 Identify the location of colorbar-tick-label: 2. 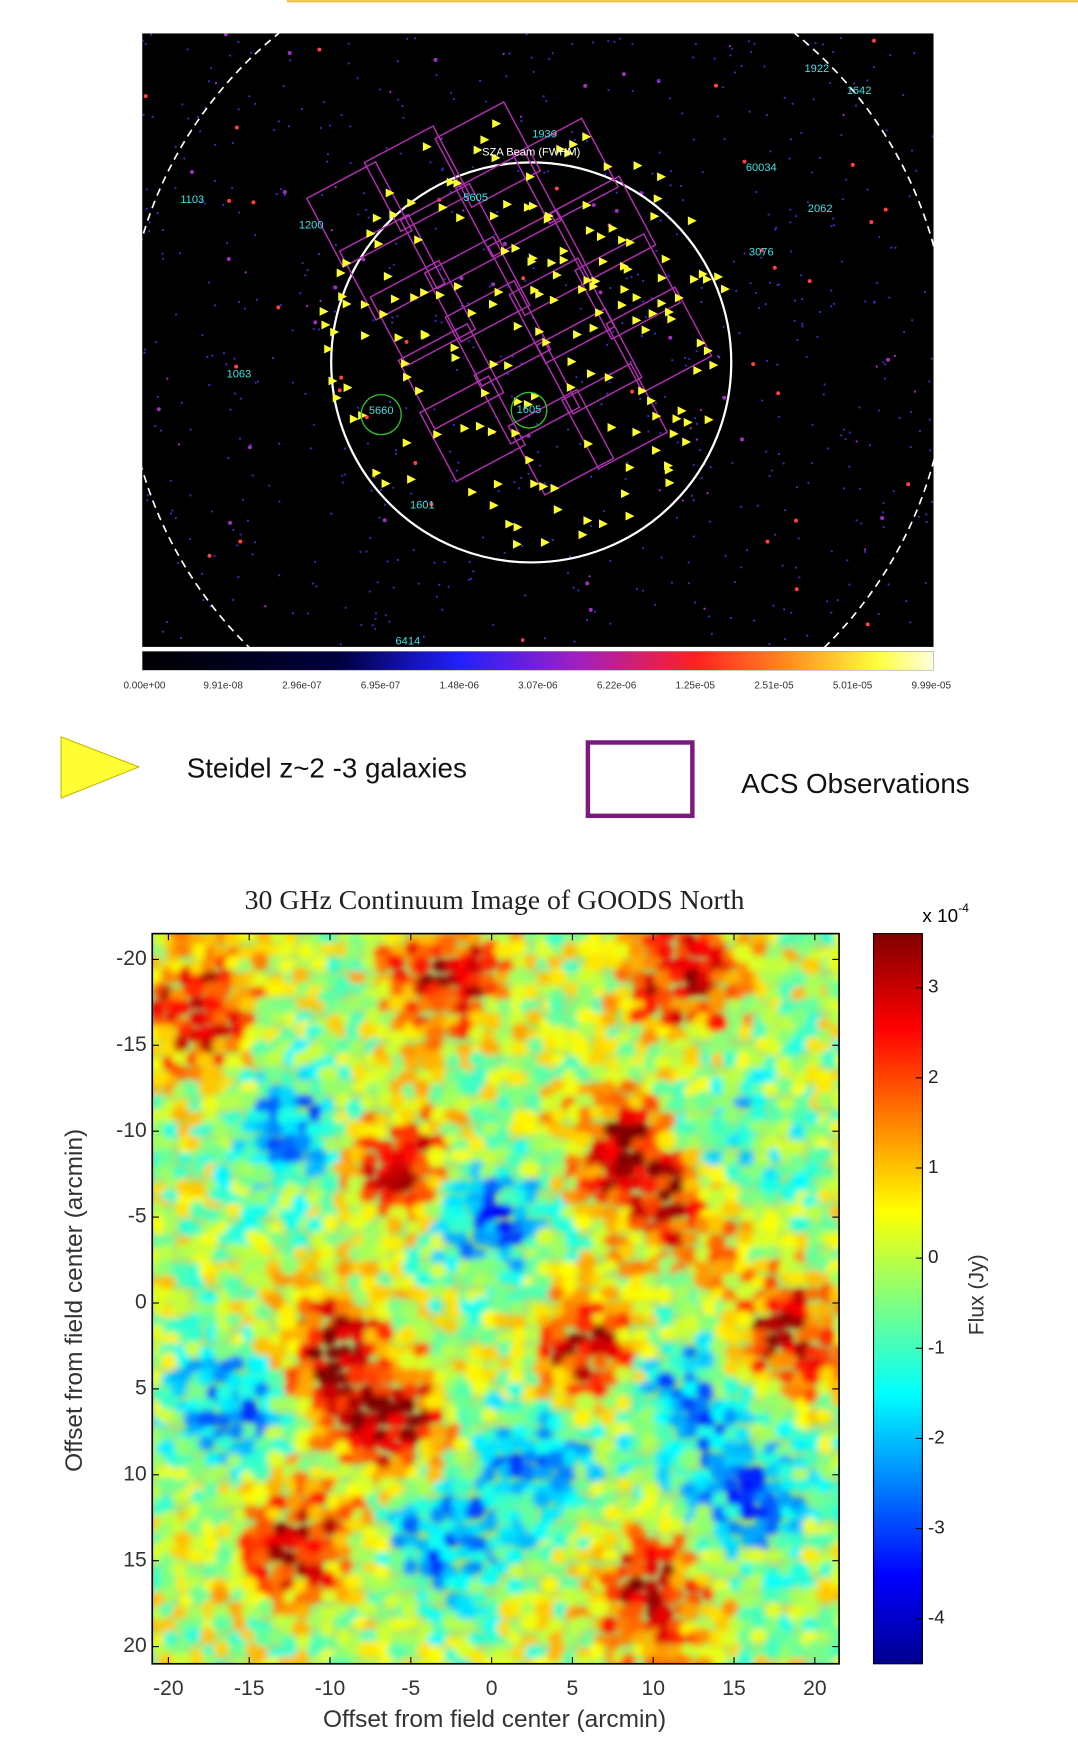
(933, 1077).